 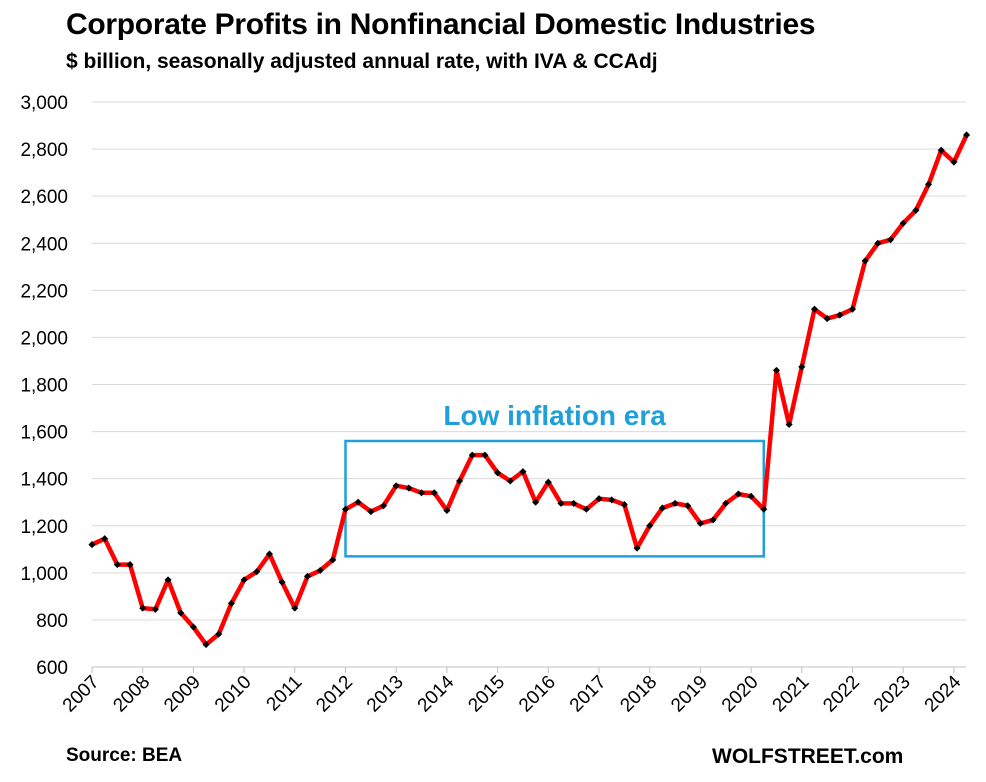 I want to click on annotation-label: Low inflation era, so click(x=554, y=415).